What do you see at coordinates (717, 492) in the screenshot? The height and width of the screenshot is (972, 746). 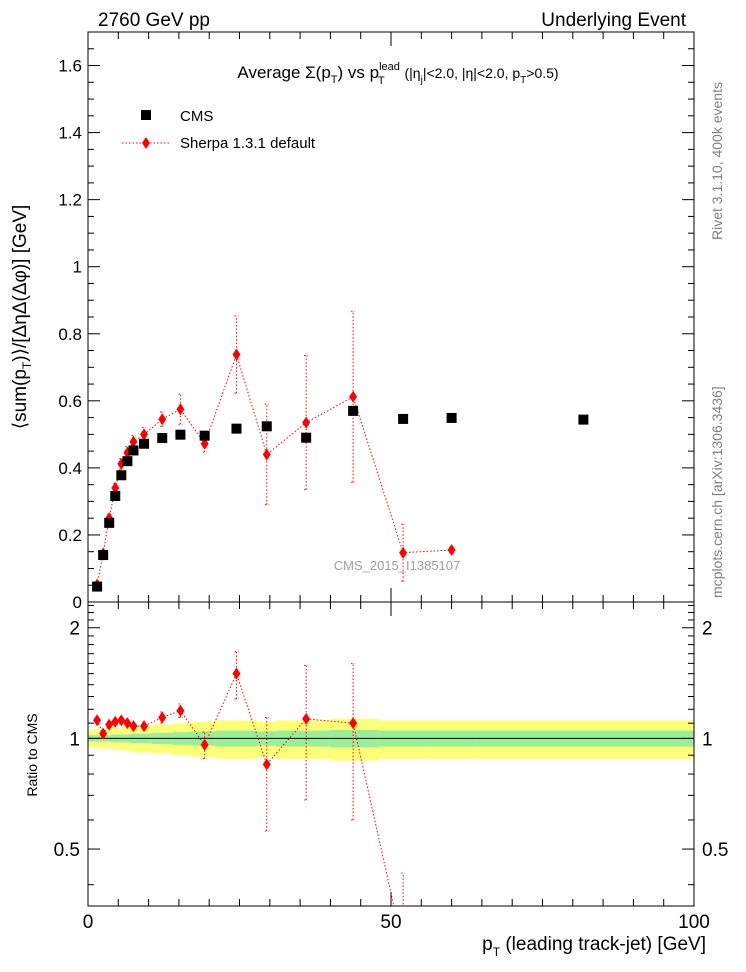 I see `mcplots-label: mcplots.cern.ch [arXiv:1306.3436]` at bounding box center [717, 492].